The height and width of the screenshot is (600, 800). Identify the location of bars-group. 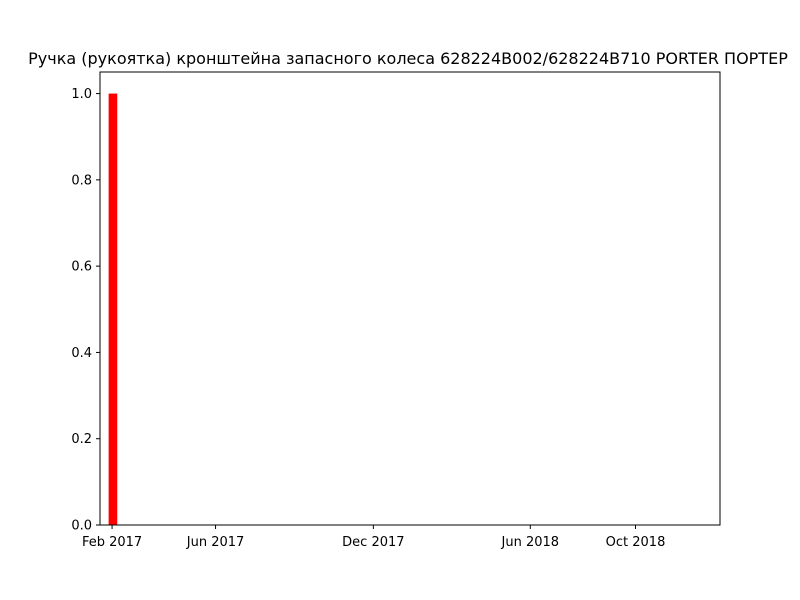
(113, 309).